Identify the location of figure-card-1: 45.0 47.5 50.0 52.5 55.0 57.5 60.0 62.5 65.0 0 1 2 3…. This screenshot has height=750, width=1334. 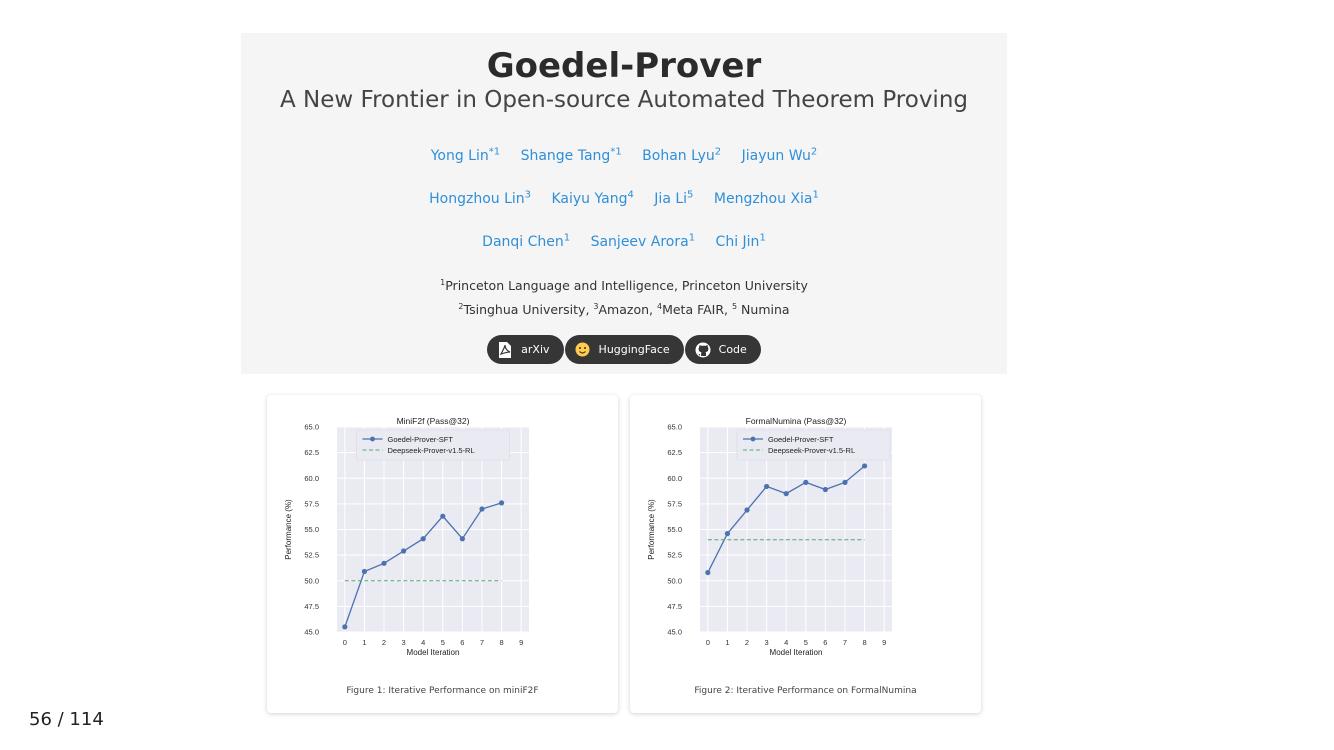
(442, 554).